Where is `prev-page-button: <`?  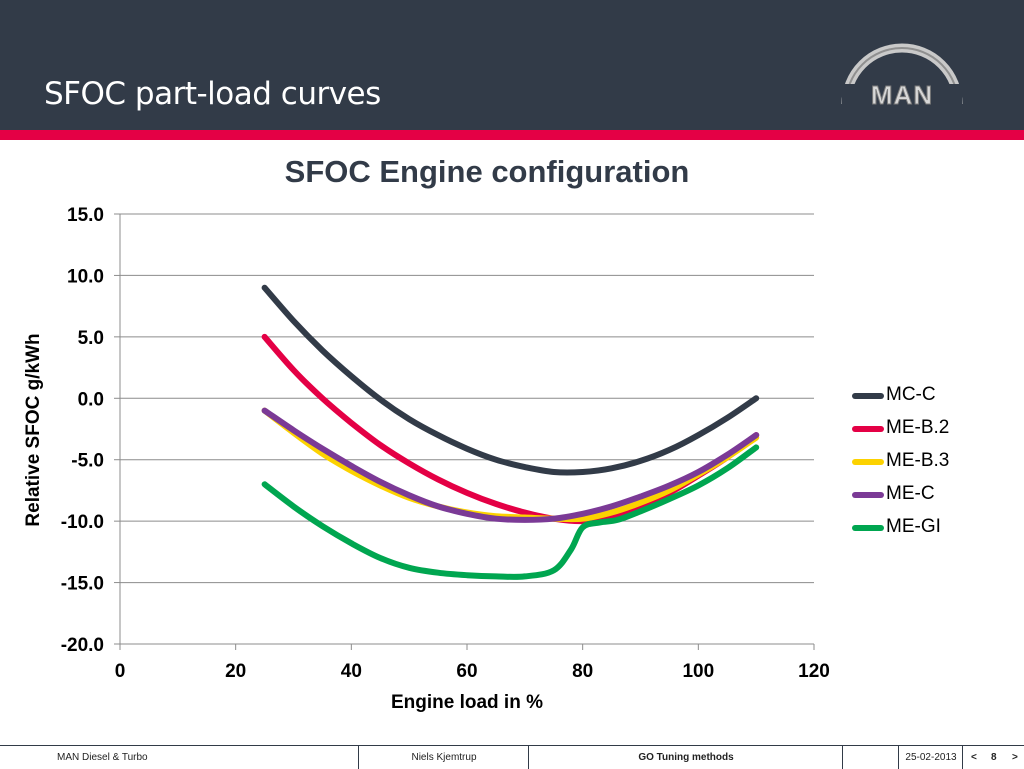 prev-page-button: < is located at coordinates (974, 757).